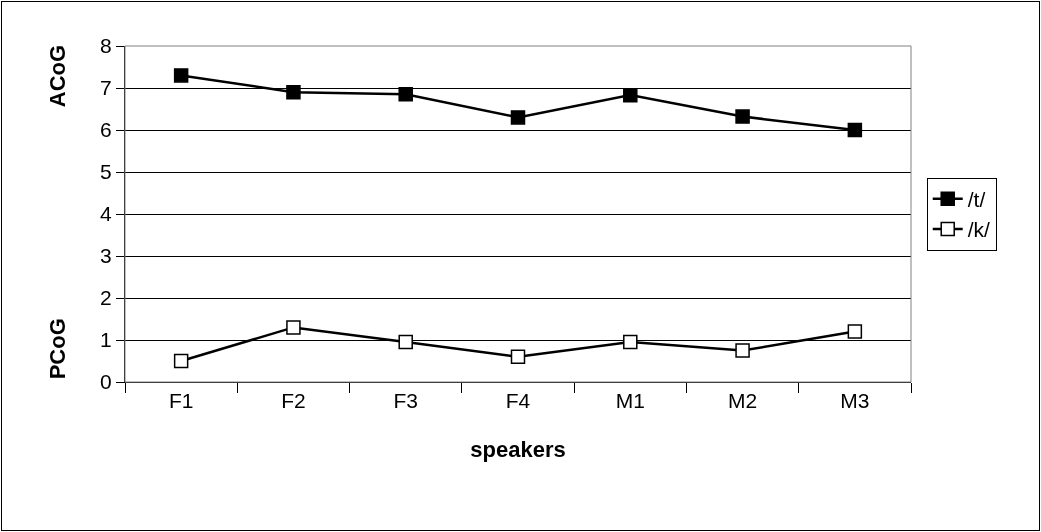  Describe the element at coordinates (106, 382) in the screenshot. I see `y-tick-label: 0` at that location.